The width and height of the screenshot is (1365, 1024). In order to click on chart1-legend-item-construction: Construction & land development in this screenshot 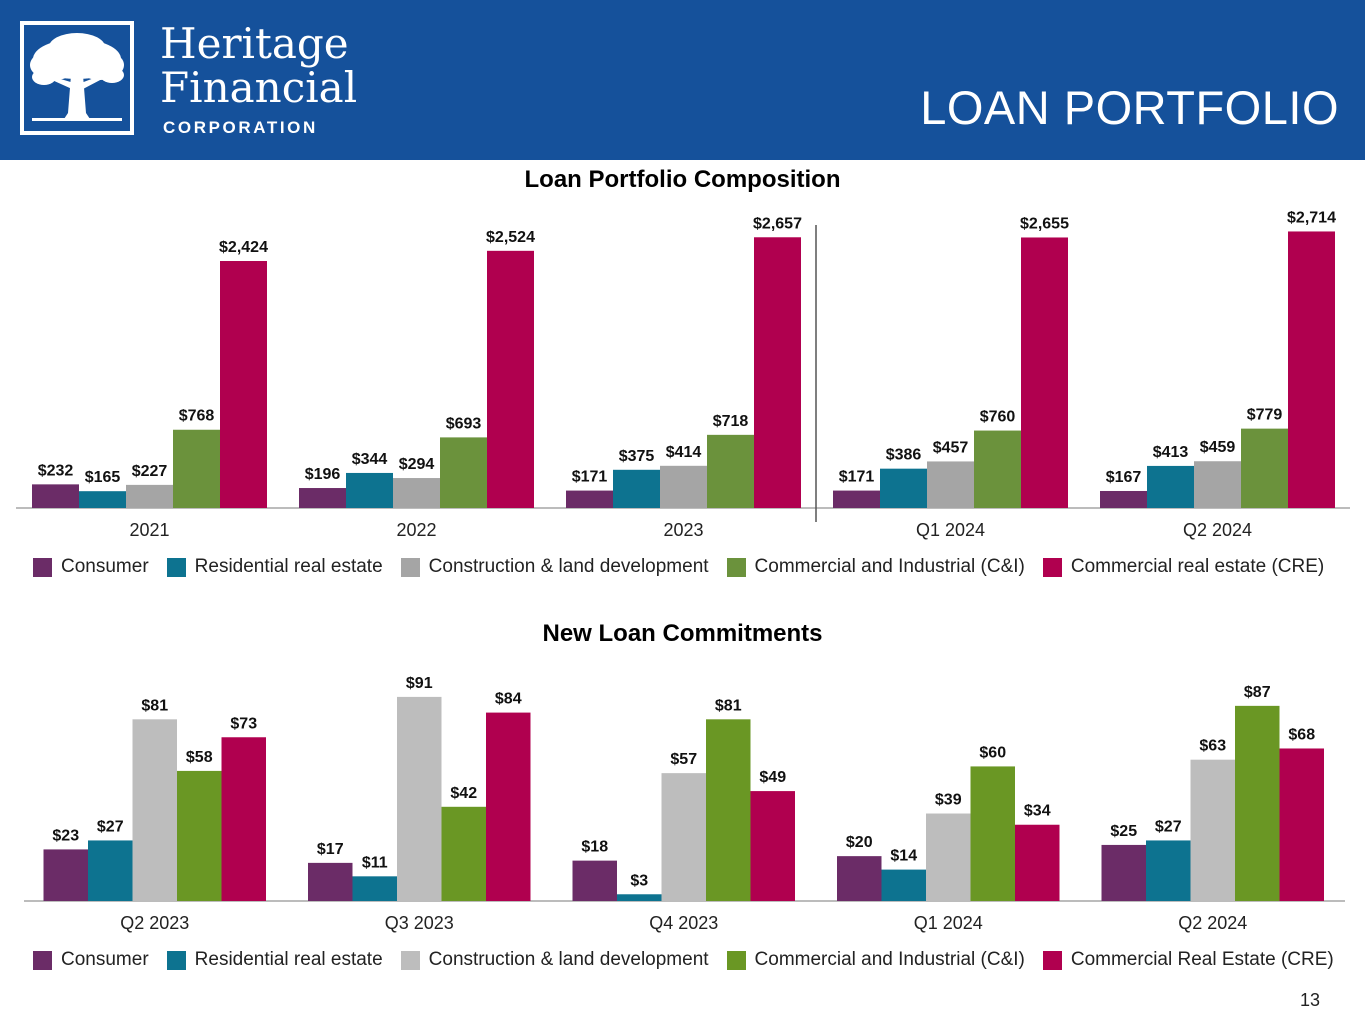, I will do `click(554, 567)`.